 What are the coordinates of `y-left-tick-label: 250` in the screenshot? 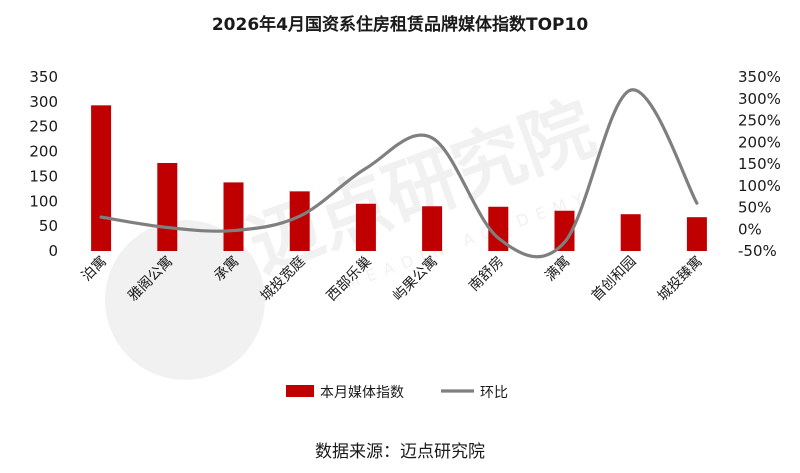 It's located at (43, 127).